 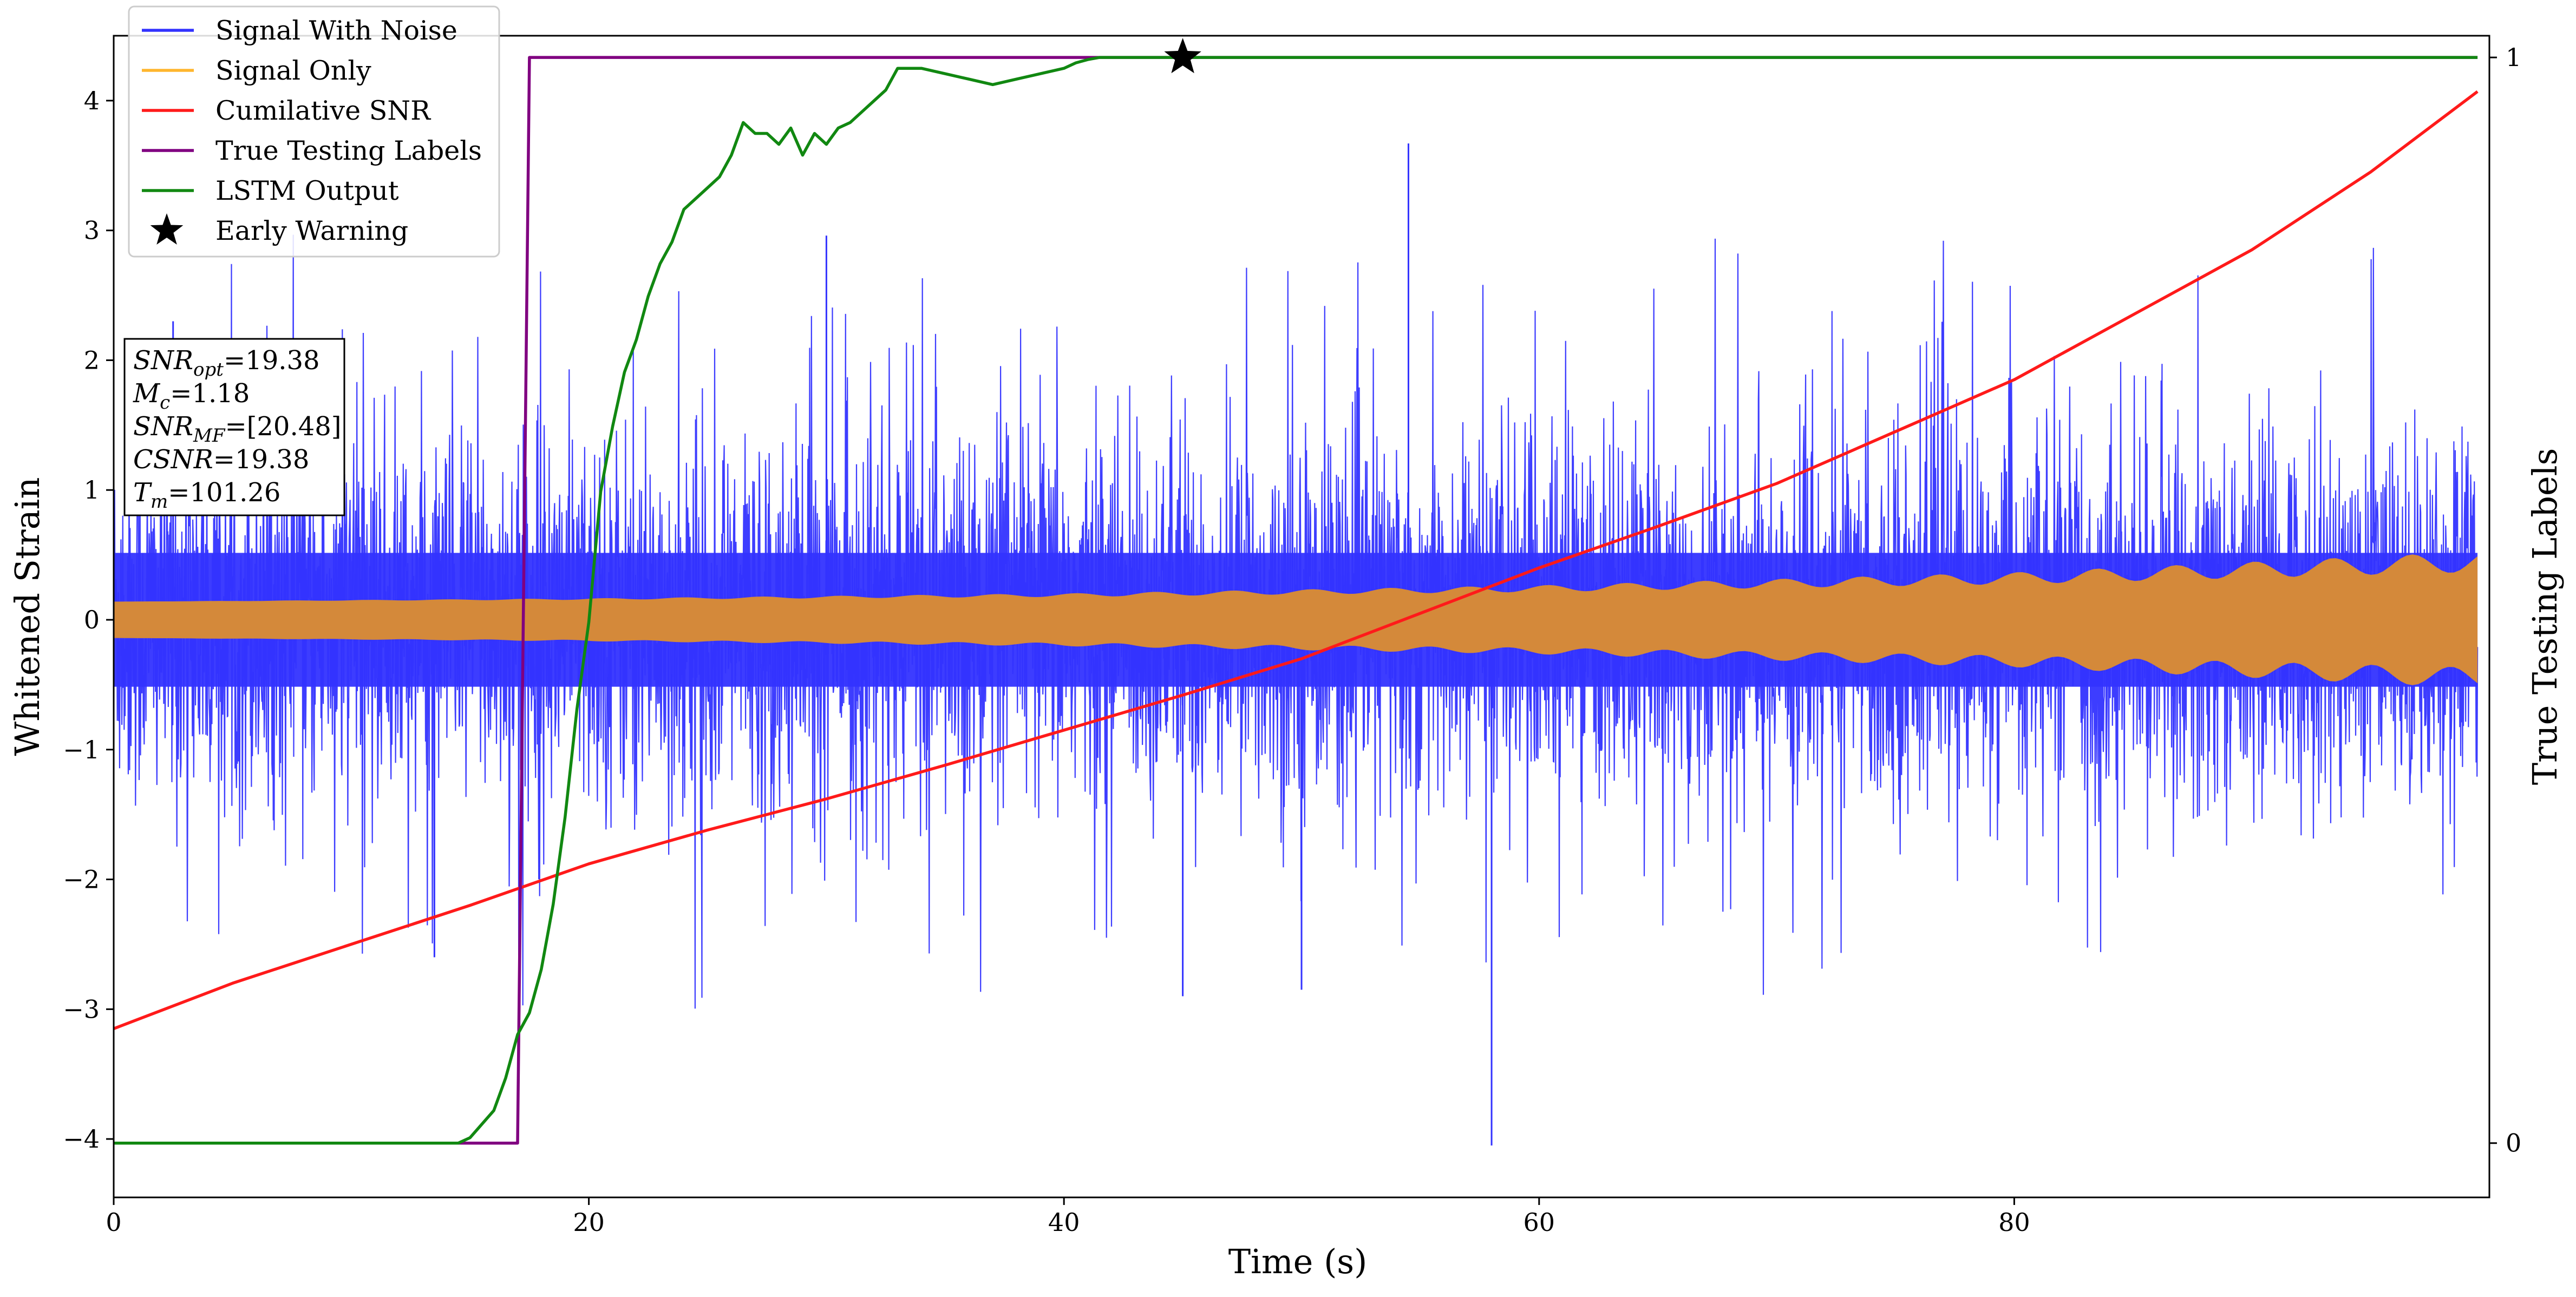 I want to click on y2-axis-title: True Testing Labels, so click(x=2545, y=616).